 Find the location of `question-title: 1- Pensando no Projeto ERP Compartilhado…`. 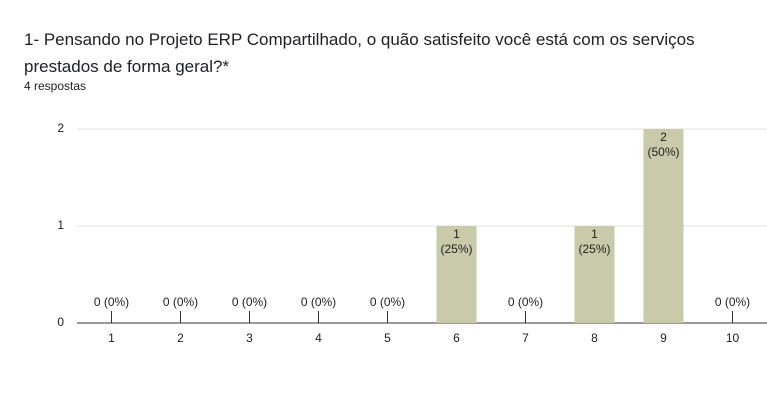

question-title: 1- Pensando no Projeto ERP Compartilhado… is located at coordinates (359, 53).